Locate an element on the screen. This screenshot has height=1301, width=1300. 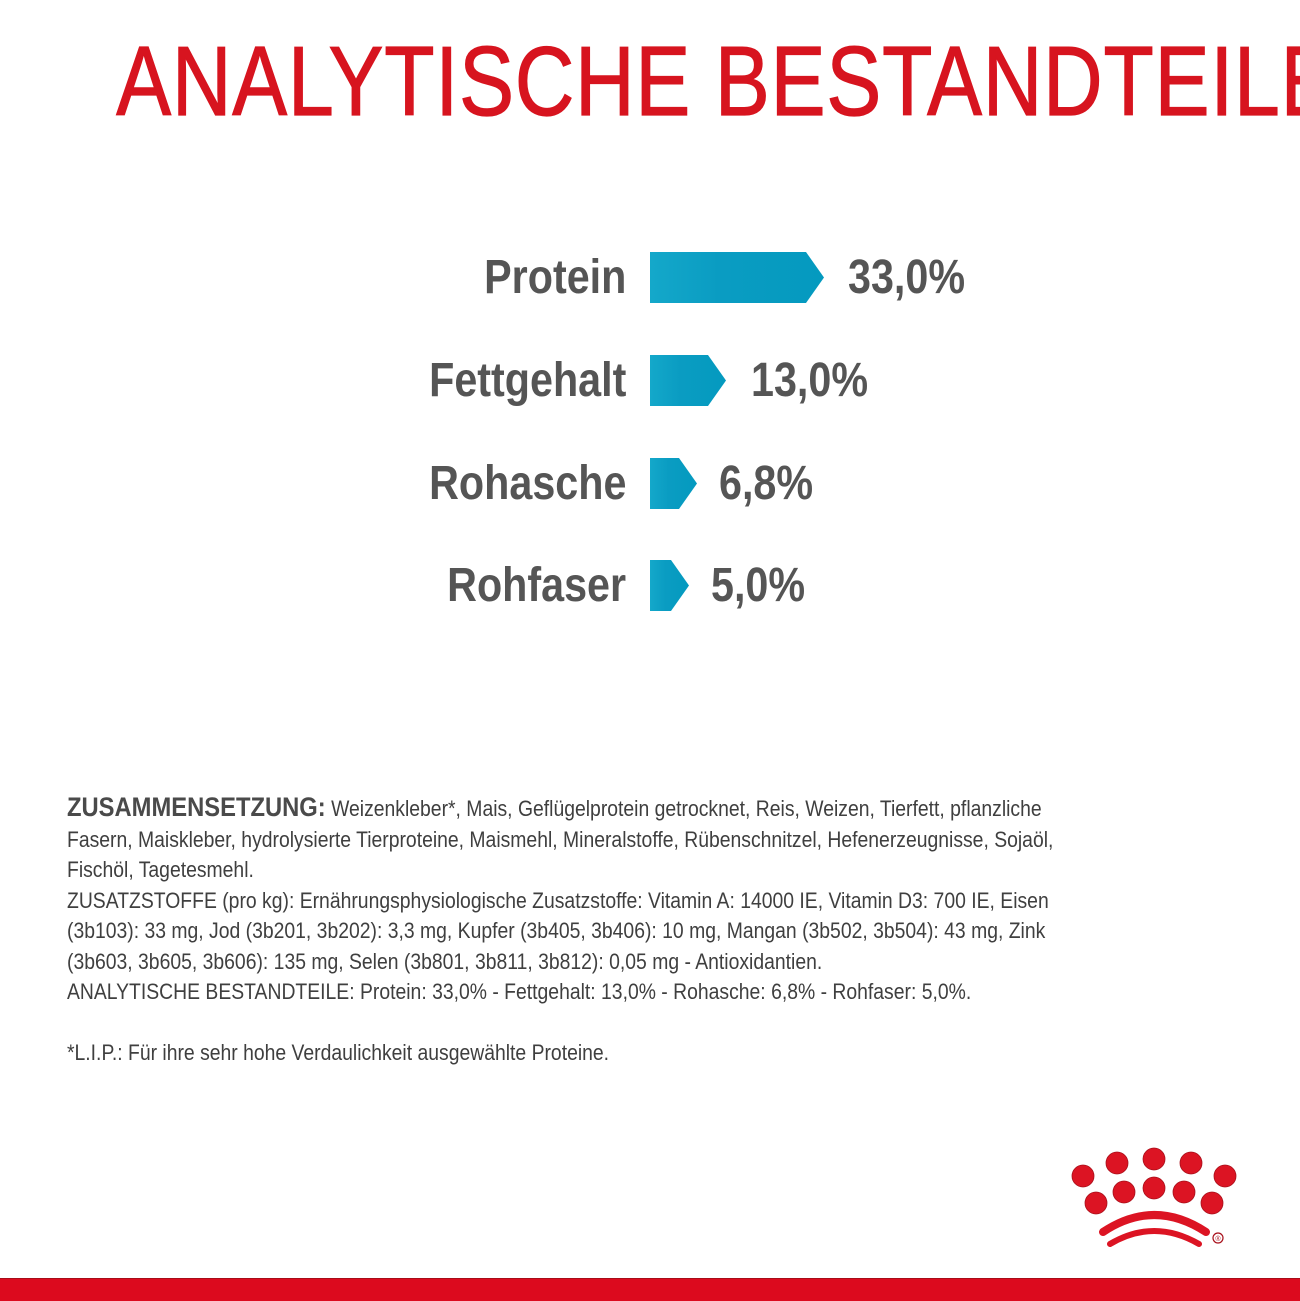
nutrient-value: 6,8% is located at coordinates (766, 483).